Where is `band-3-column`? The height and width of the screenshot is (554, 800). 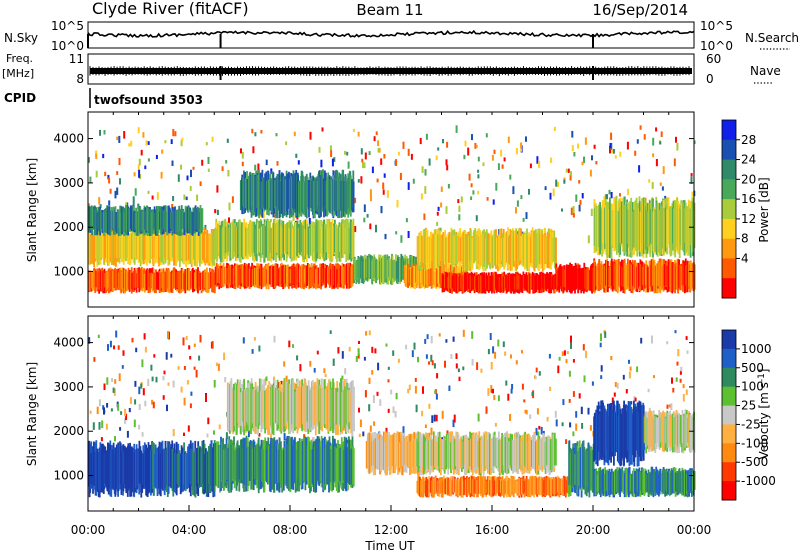 band-3-column is located at coordinates (292, 277).